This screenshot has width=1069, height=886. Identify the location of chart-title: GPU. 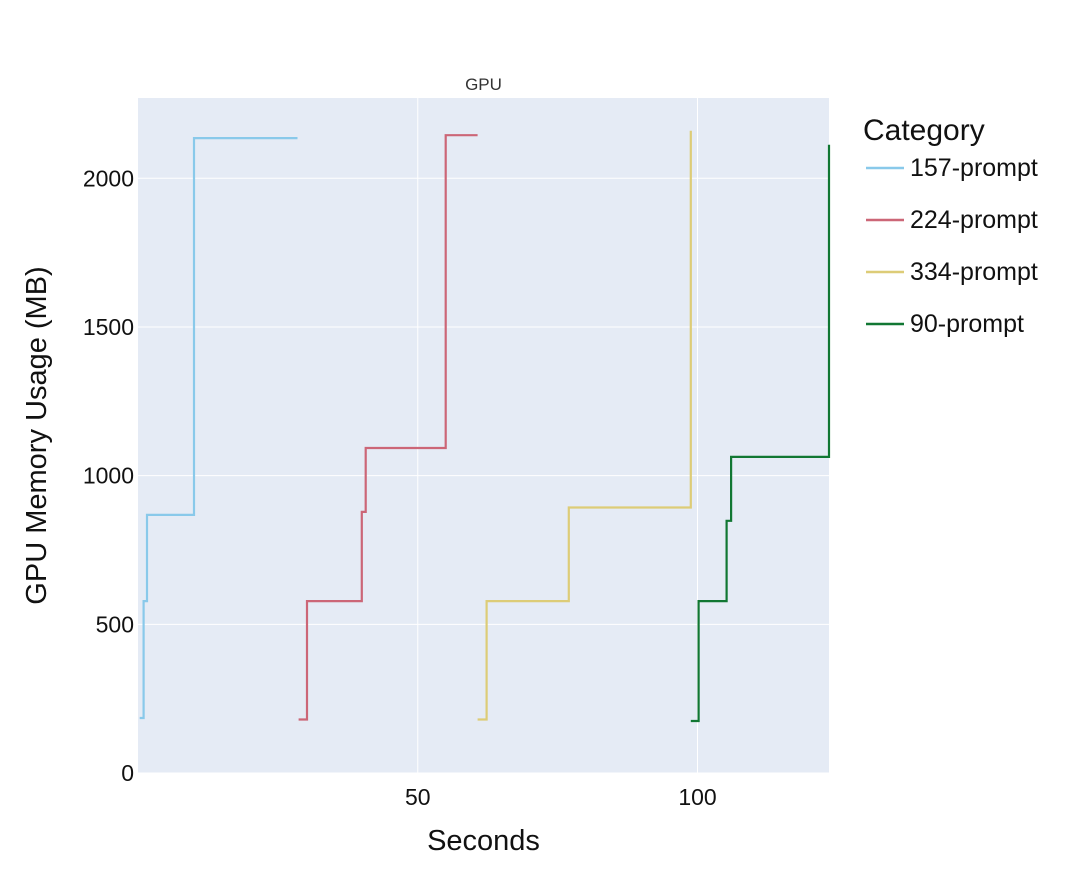
(483, 84).